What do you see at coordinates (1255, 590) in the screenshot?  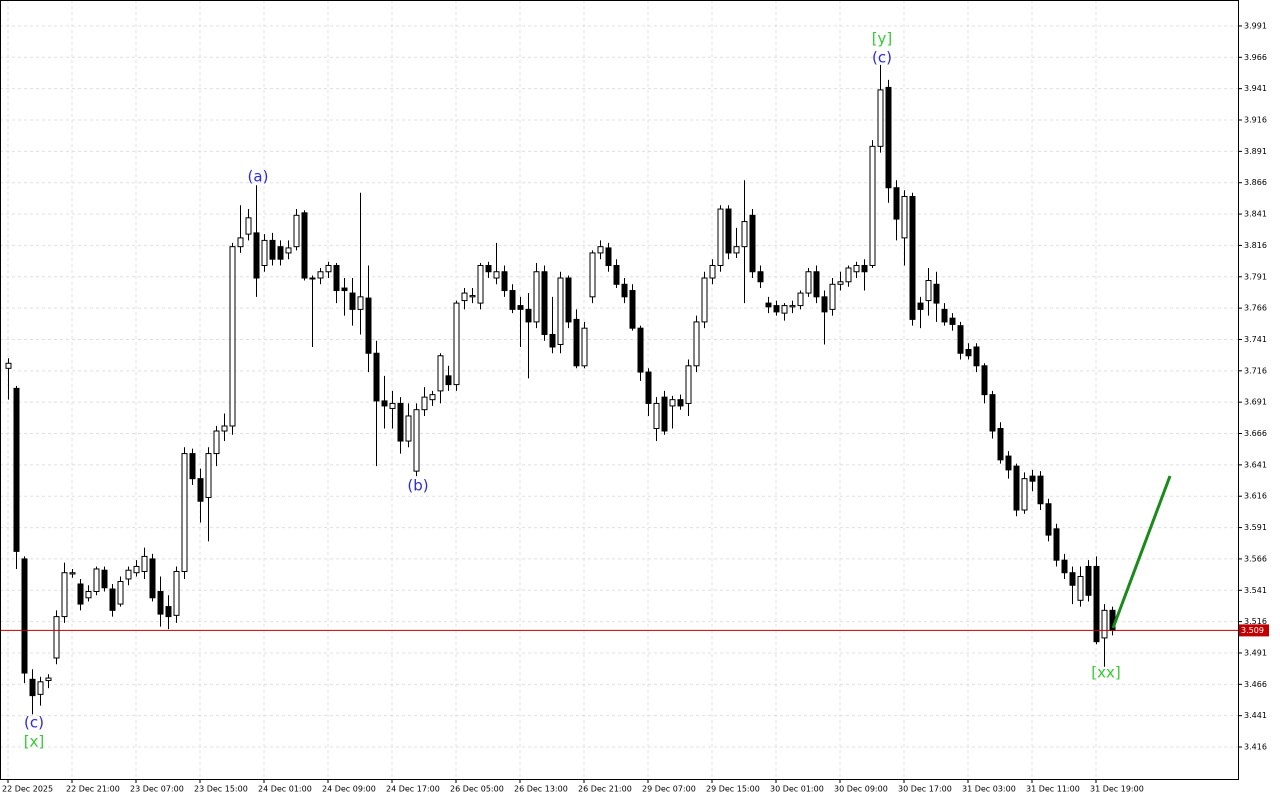 I see `y-tick-label: 3.541` at bounding box center [1255, 590].